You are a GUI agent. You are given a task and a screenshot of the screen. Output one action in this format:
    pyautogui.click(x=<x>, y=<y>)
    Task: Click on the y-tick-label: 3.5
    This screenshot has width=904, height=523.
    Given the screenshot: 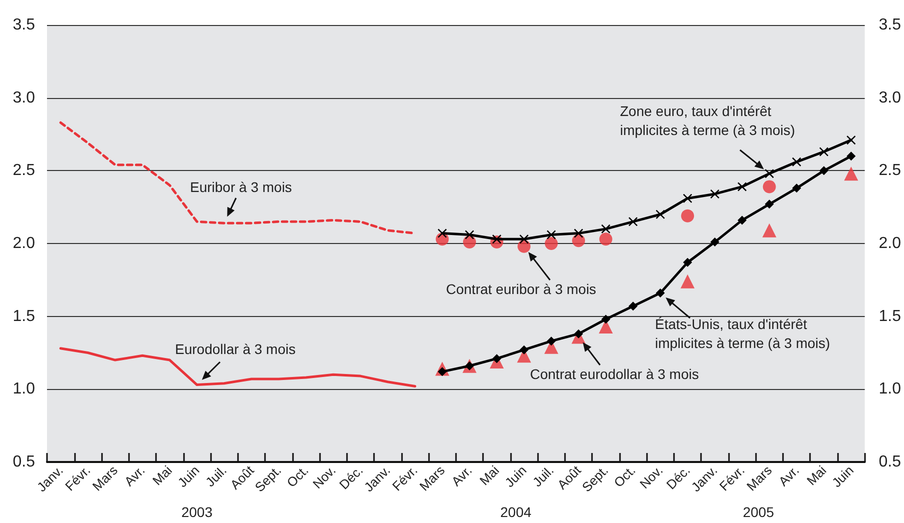 What is the action you would take?
    pyautogui.click(x=24, y=25)
    